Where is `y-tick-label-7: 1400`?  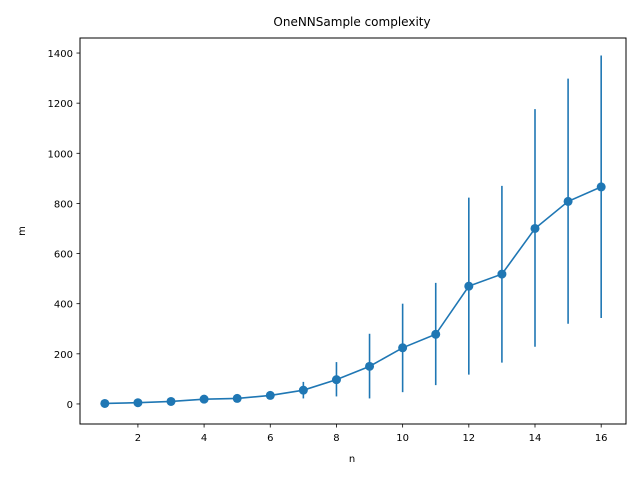 y-tick-label-7: 1400 is located at coordinates (60, 54).